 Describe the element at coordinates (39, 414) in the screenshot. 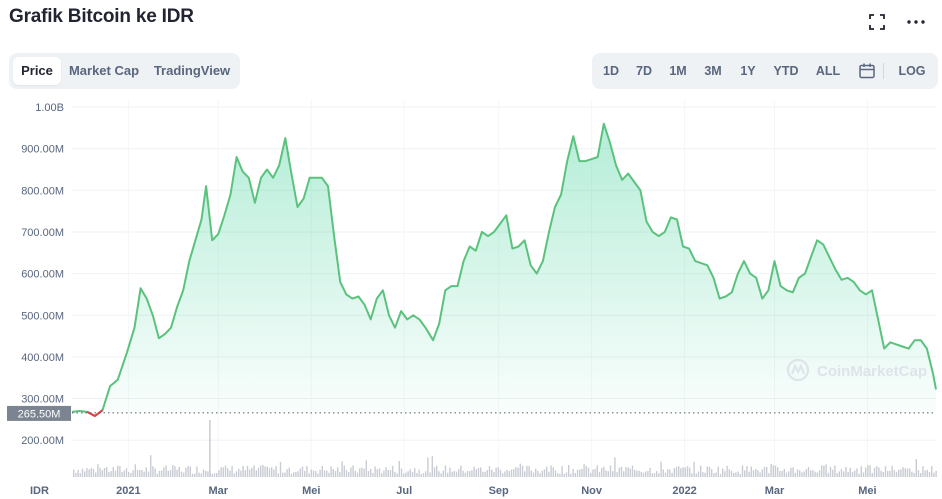

I see `baseline-price-label: 265.50M` at that location.